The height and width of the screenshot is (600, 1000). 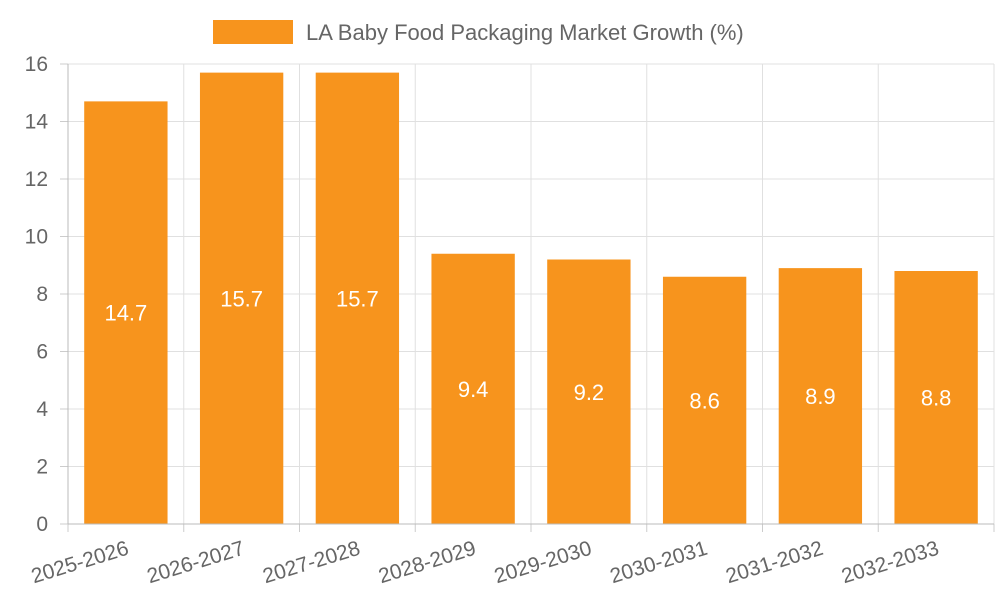 I want to click on x-tick-label-2028-2029: 2028-2029, so click(x=427, y=562).